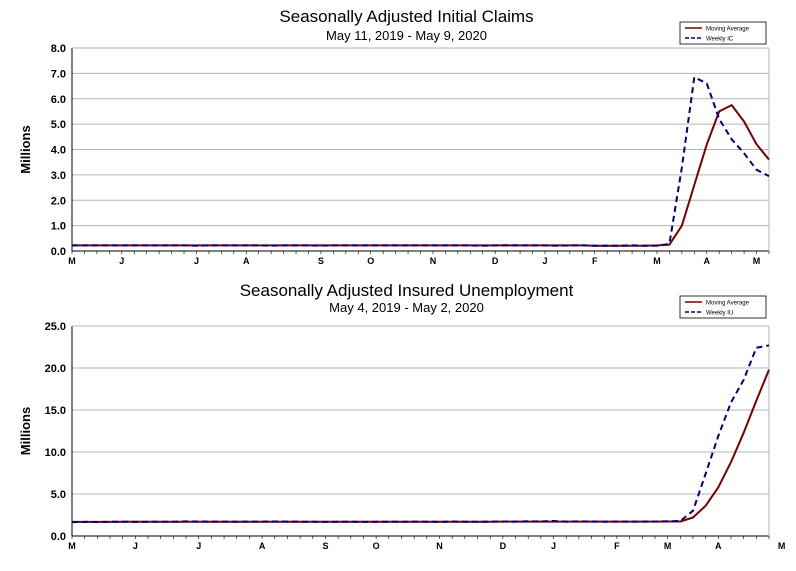 This screenshot has width=796, height=571. Describe the element at coordinates (406, 16) in the screenshot. I see `chart-title: Seasonally Adjusted Initial Claims` at that location.